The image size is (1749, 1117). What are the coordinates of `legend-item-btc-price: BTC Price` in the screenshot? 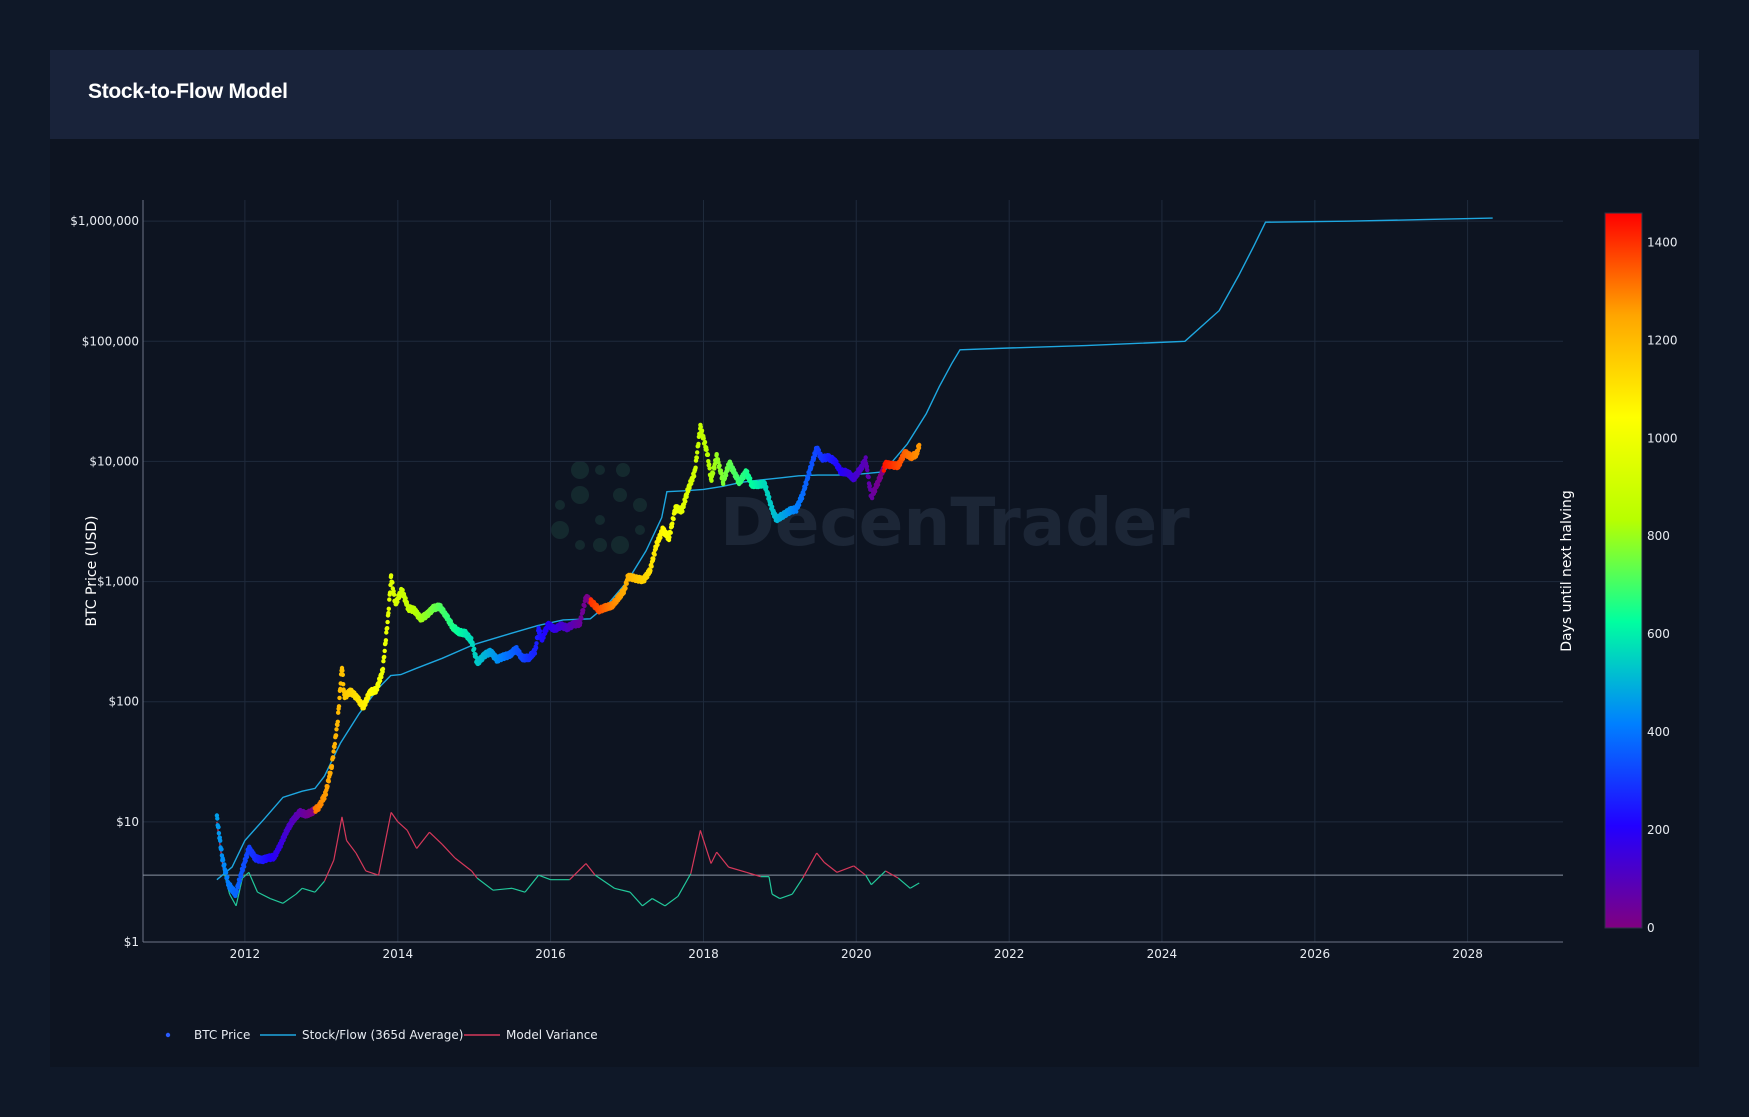 It's located at (208, 1035).